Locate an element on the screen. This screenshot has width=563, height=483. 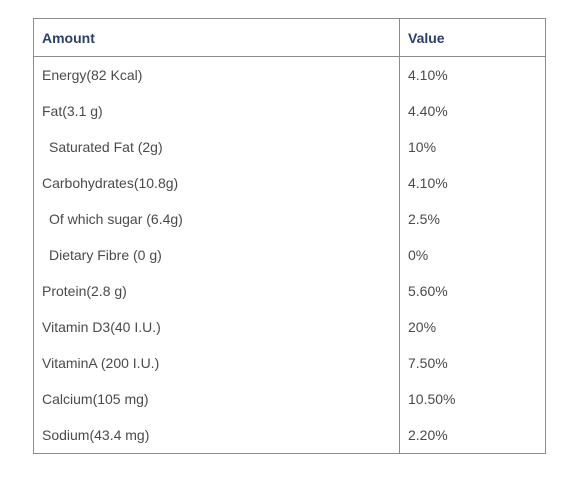
table-header-row: Amount Value is located at coordinates (289, 37).